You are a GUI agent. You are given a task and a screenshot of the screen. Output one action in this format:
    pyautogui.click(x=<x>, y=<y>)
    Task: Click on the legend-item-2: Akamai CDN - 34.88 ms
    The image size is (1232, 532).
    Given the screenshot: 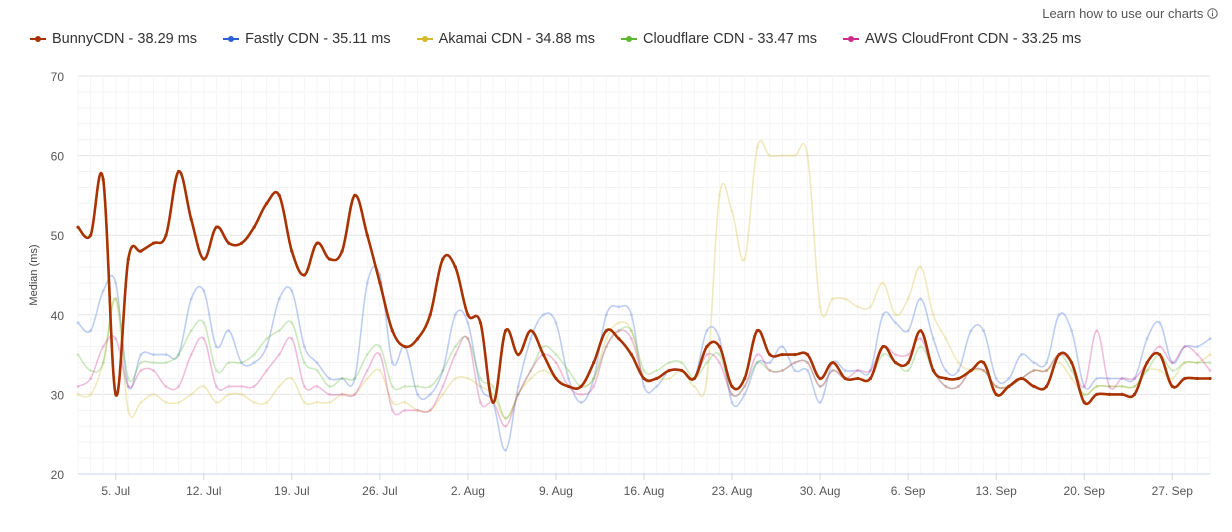 What is the action you would take?
    pyautogui.click(x=505, y=39)
    